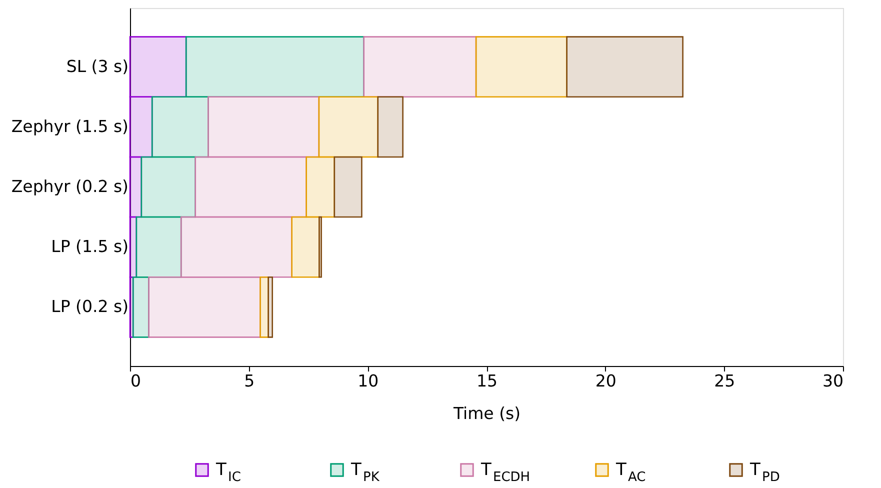 The width and height of the screenshot is (881, 488). What do you see at coordinates (97, 66) in the screenshot?
I see `y-tick-label: SL (3 s)` at bounding box center [97, 66].